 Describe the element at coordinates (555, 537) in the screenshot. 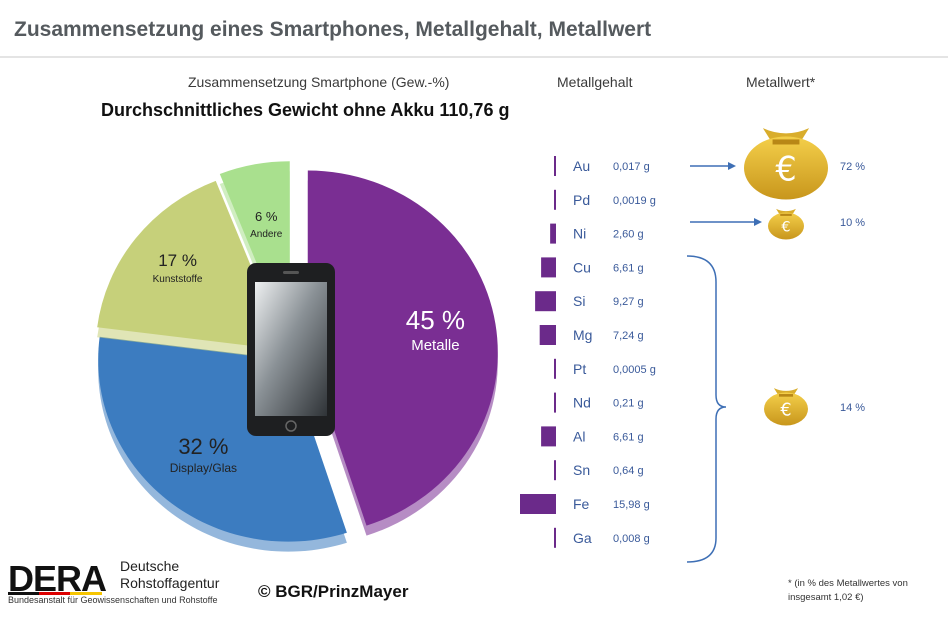

I see `metal-bar-ga` at that location.